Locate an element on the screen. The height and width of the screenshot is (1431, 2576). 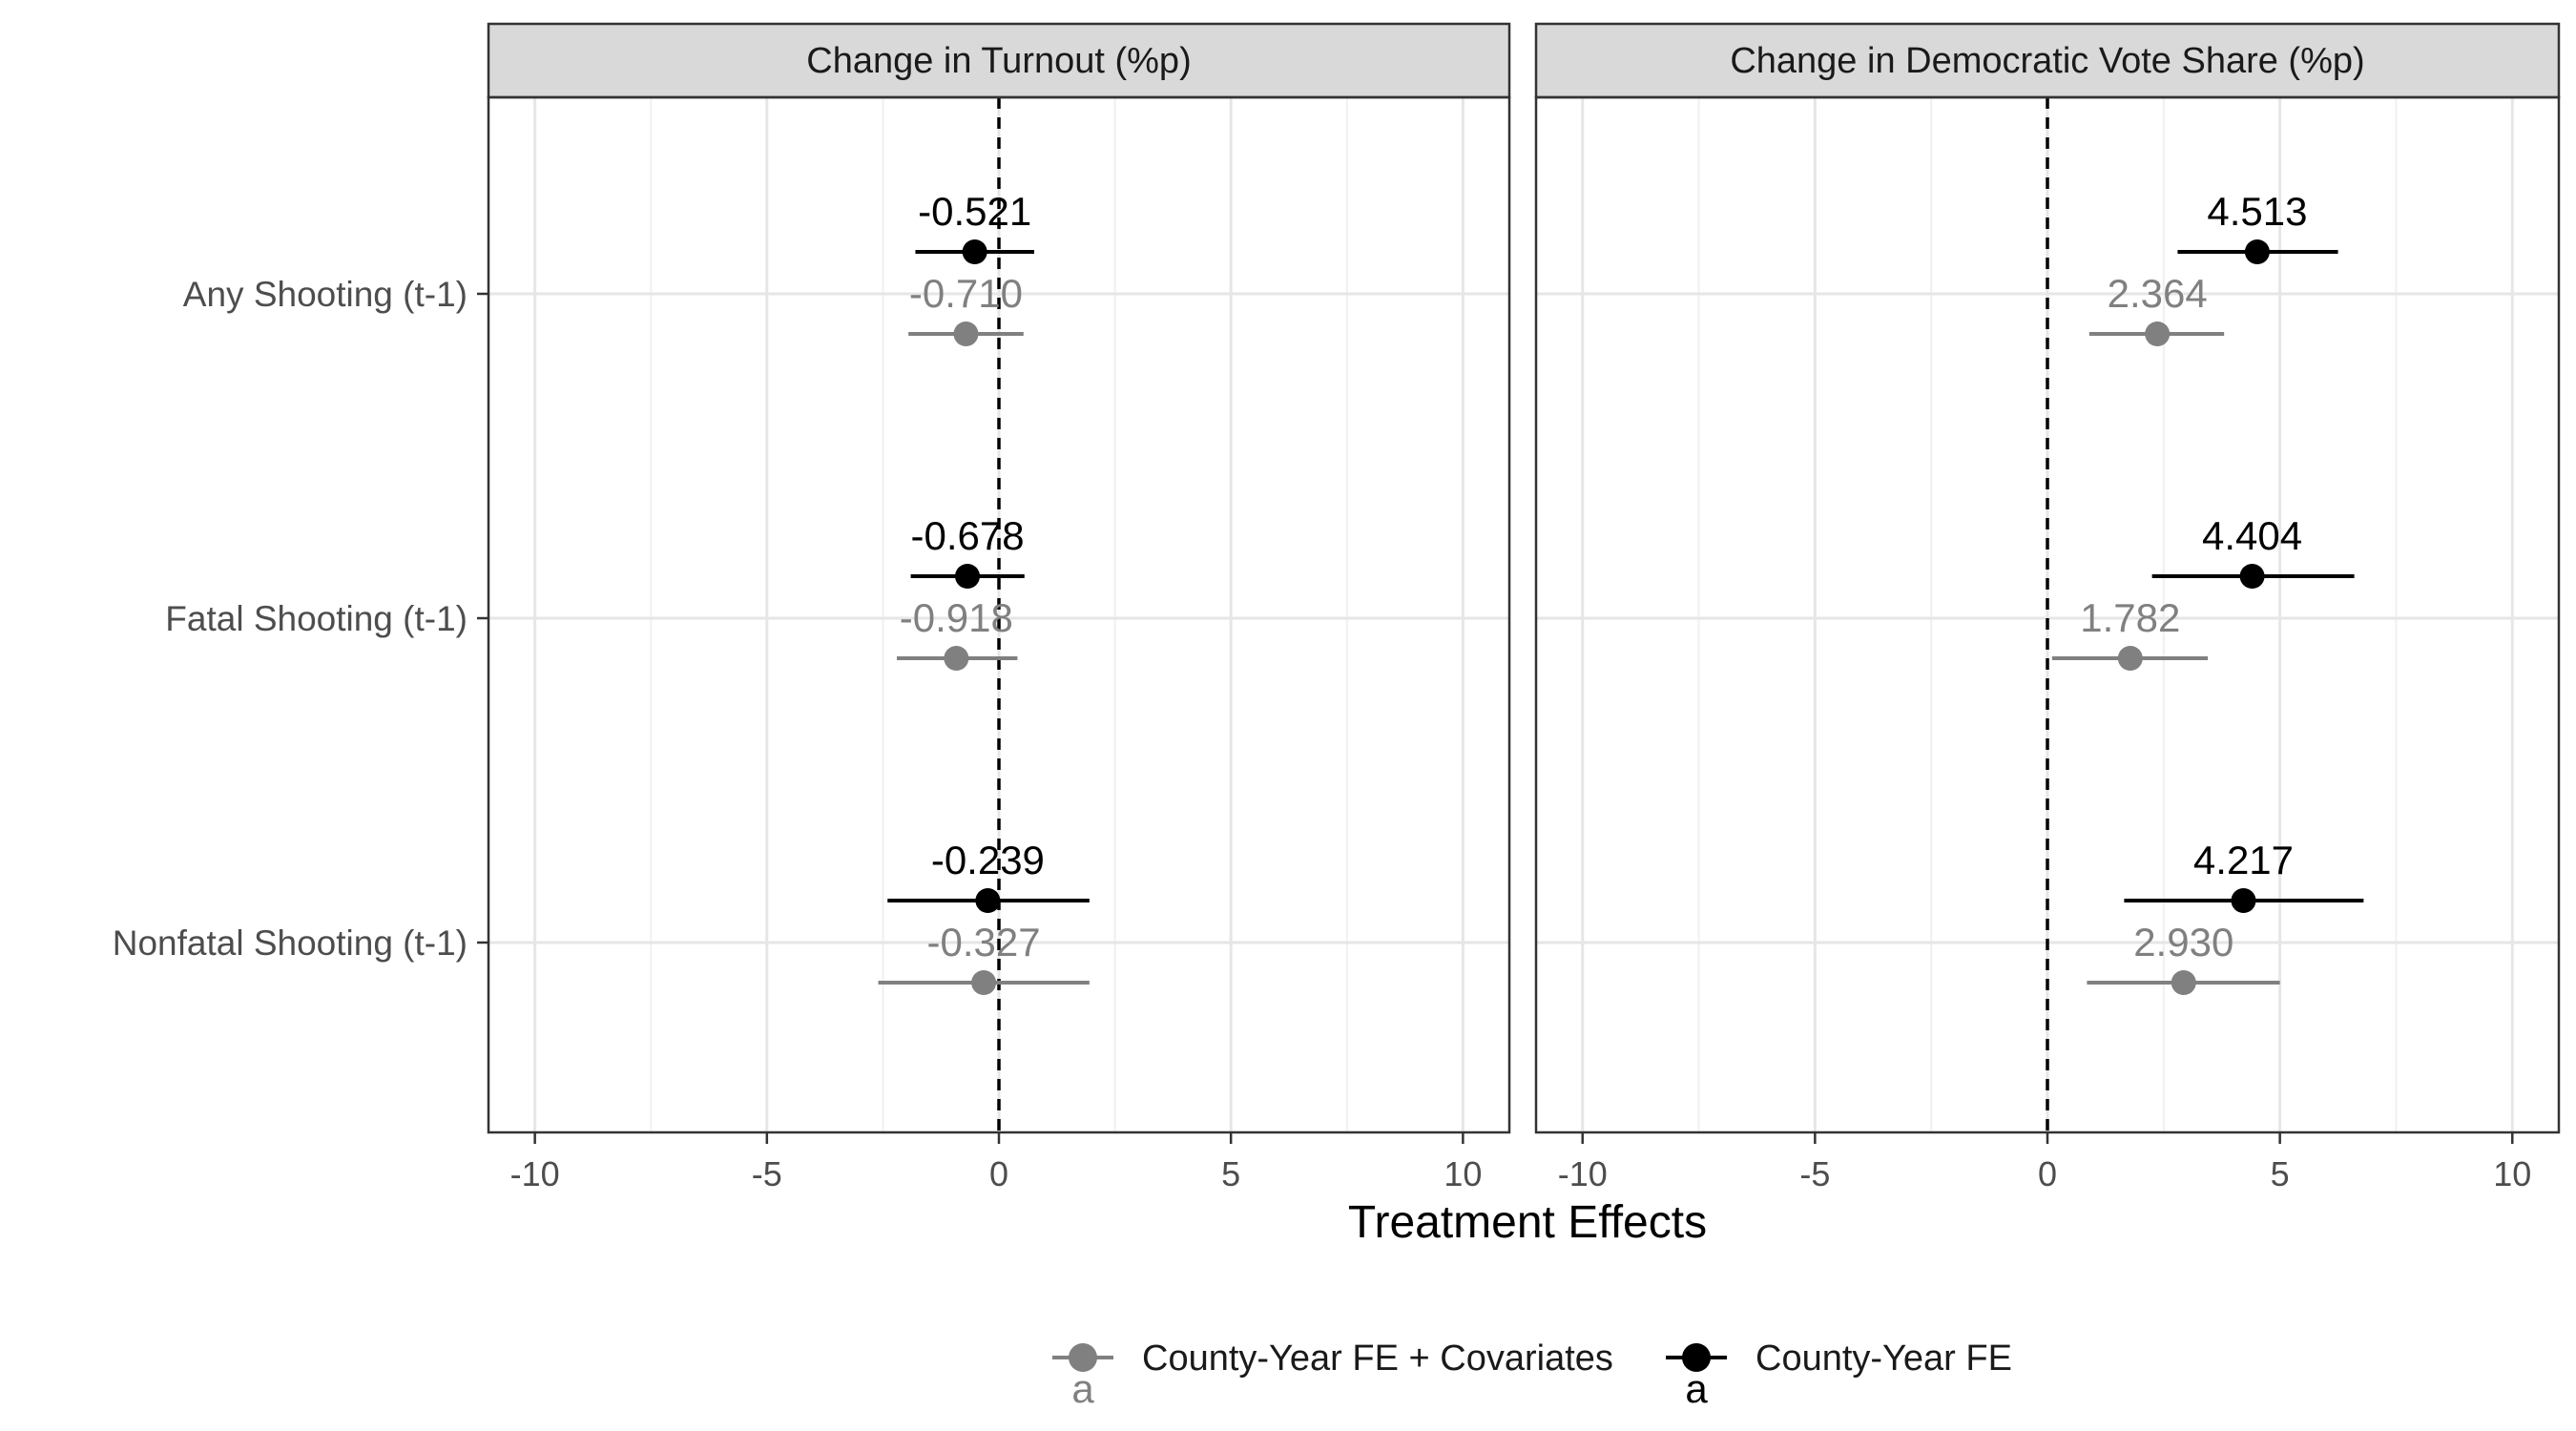
estimate-label: -0.521 is located at coordinates (974, 211).